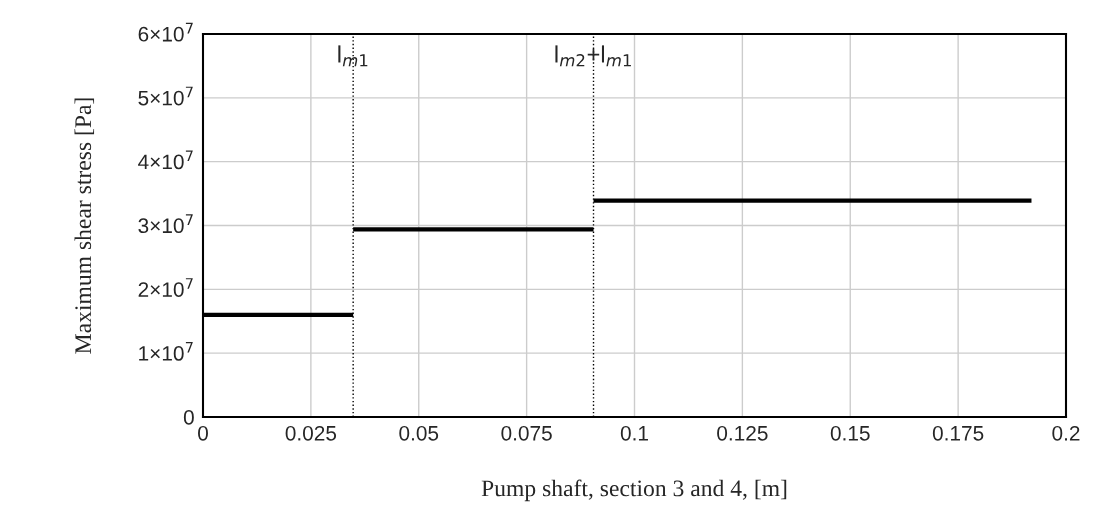 The height and width of the screenshot is (521, 1102). Describe the element at coordinates (311, 433) in the screenshot. I see `x-tick-label: 0.025` at that location.